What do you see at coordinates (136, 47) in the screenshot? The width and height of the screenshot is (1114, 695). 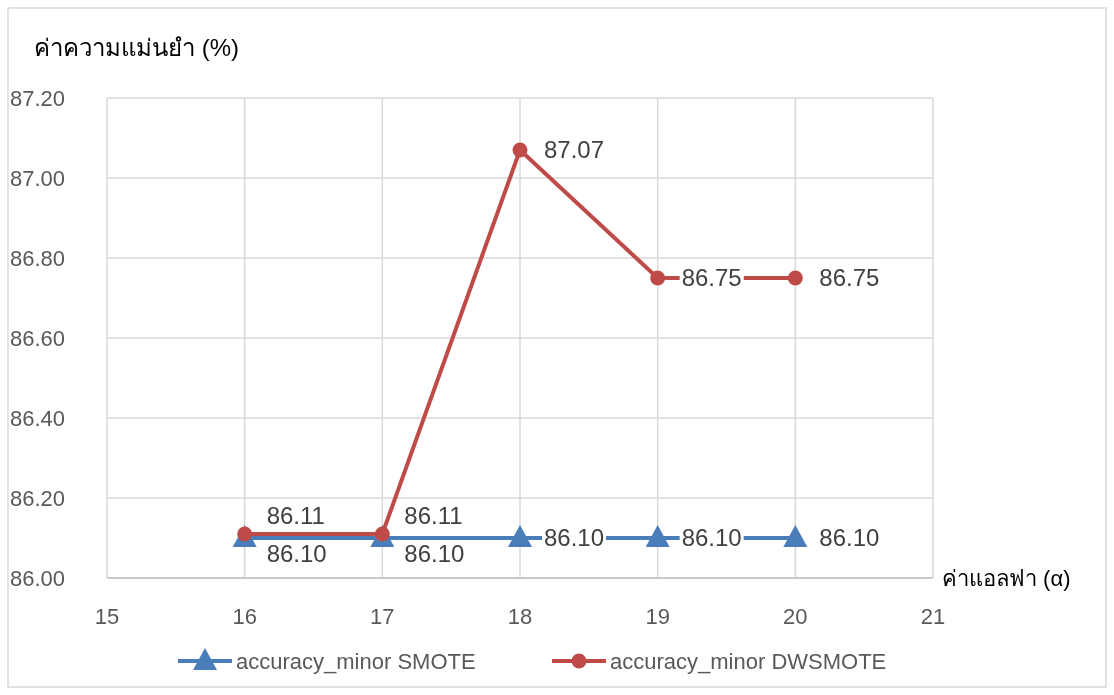 I see `y-axis-title: ค่าความแม่นยำ (%)` at bounding box center [136, 47].